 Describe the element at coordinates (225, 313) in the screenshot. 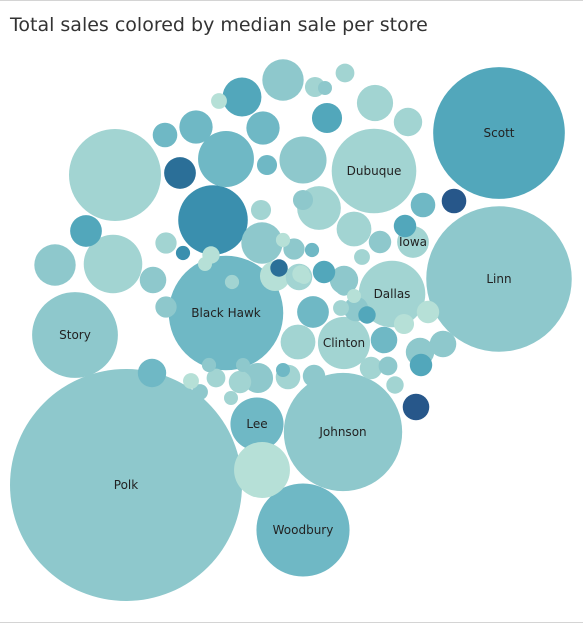

I see `bubble-label-black-hawk: Black Hawk` at that location.